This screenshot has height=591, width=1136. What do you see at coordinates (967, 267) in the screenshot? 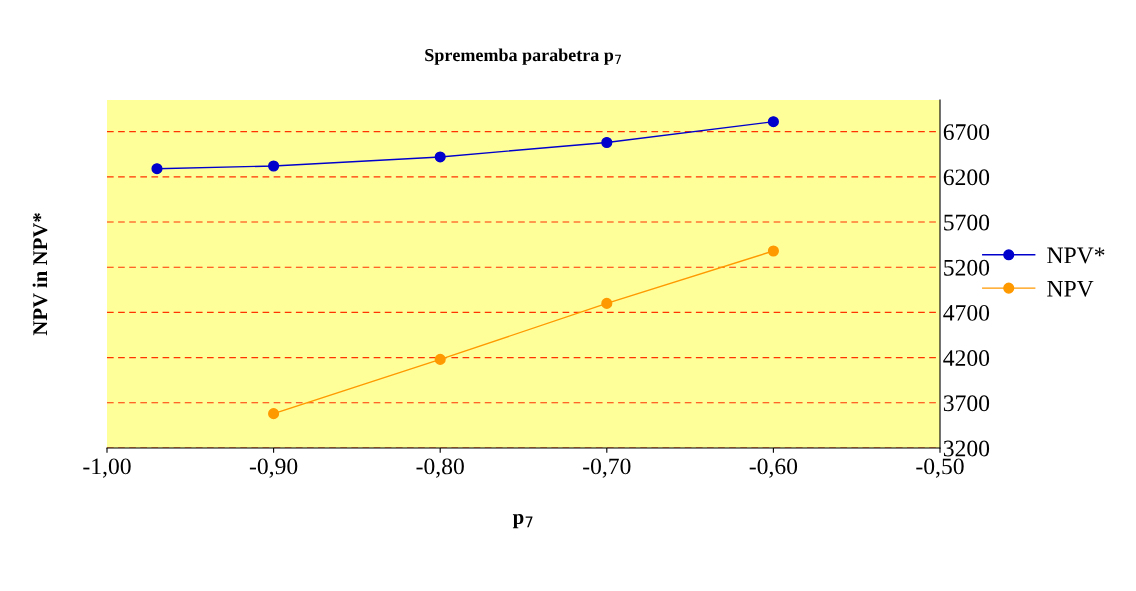
I see `y-tick-label: 5200` at bounding box center [967, 267].